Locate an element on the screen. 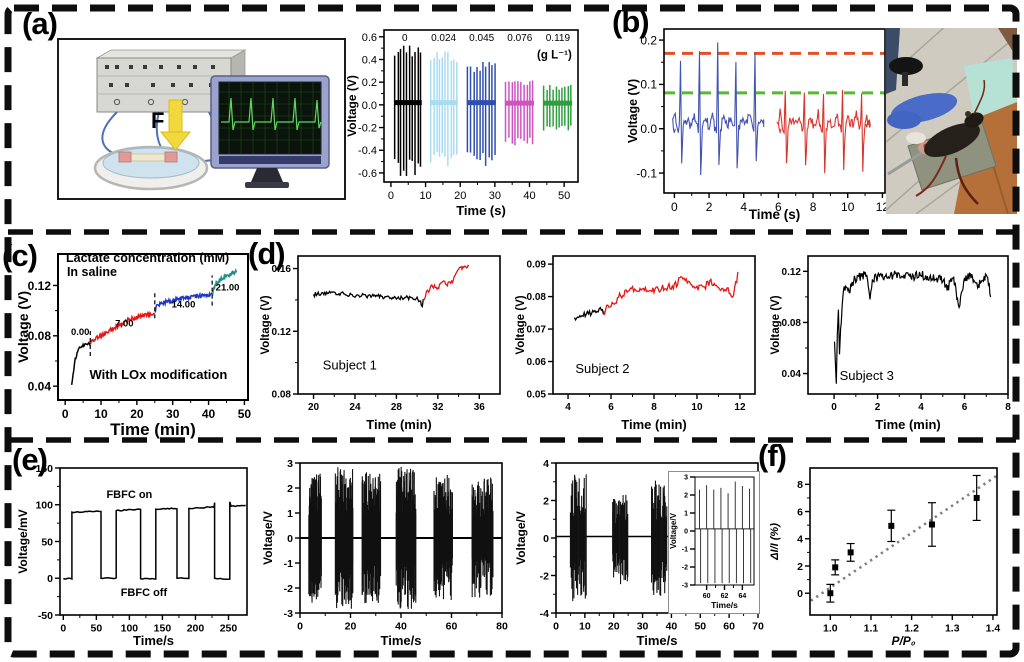  svg-text: -0.1 is located at coordinates (646, 173).